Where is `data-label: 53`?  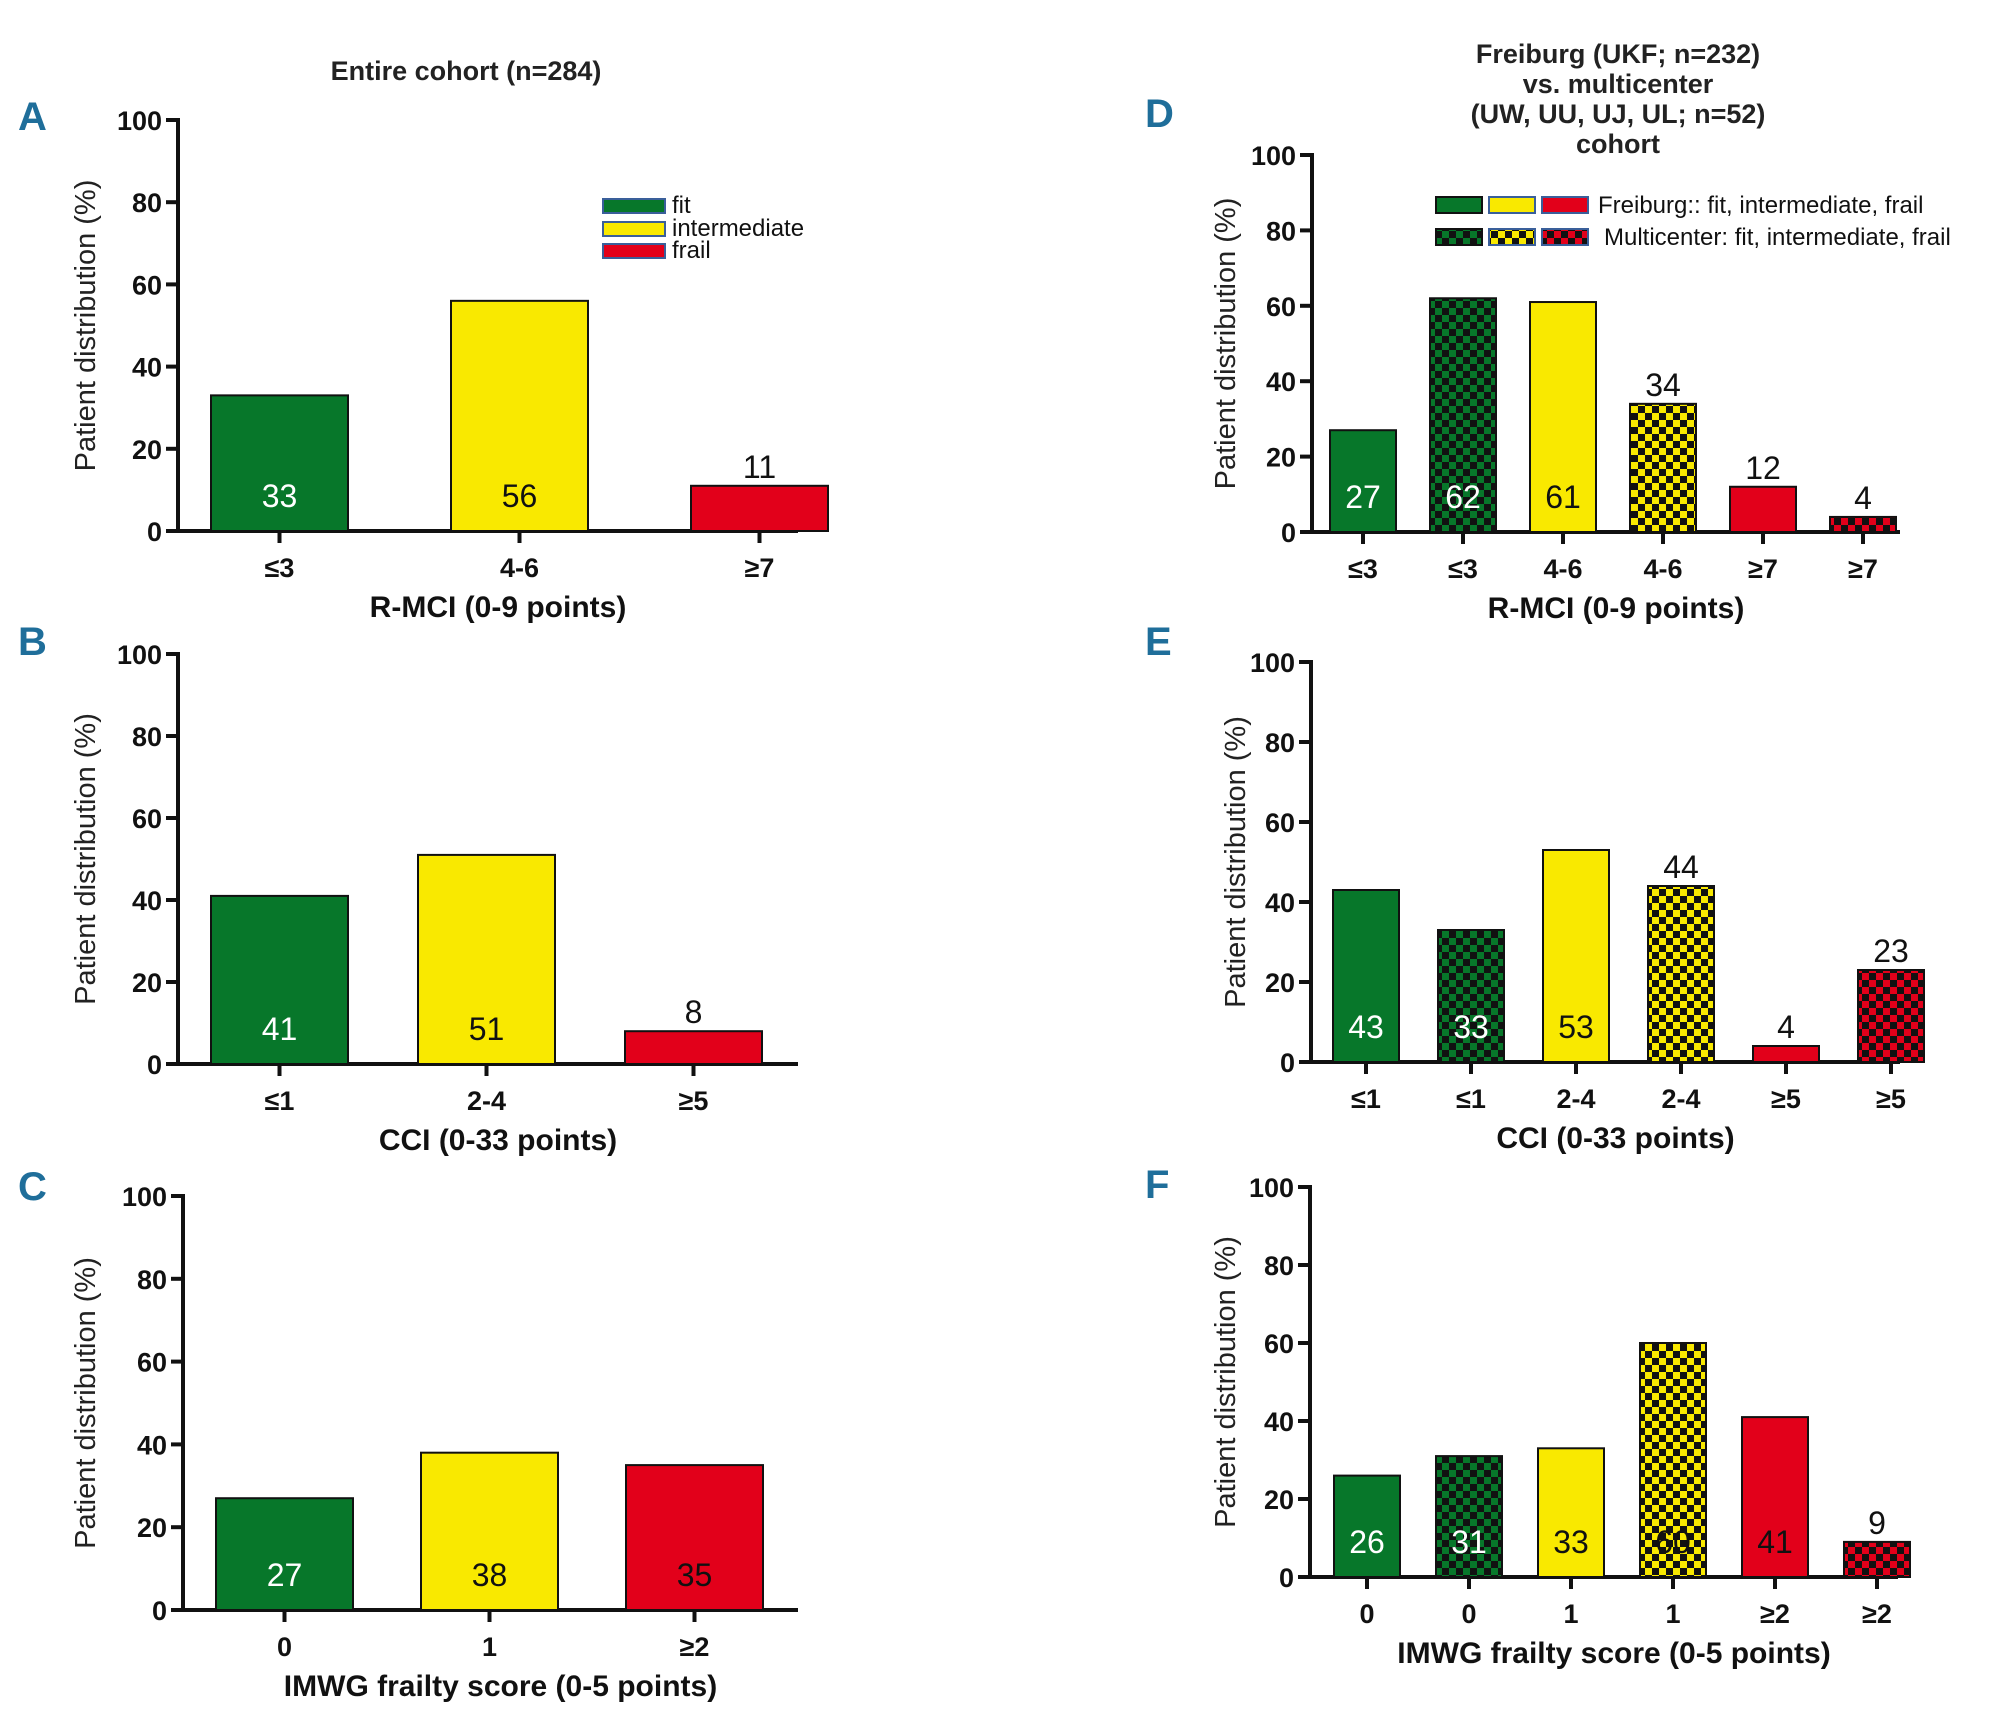
data-label: 53 is located at coordinates (1576, 1027).